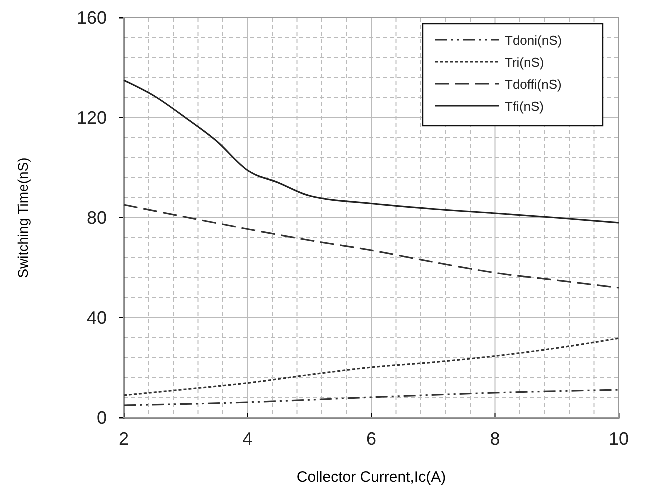  What do you see at coordinates (101, 418) in the screenshot?
I see `y-tick-label: 0` at bounding box center [101, 418].